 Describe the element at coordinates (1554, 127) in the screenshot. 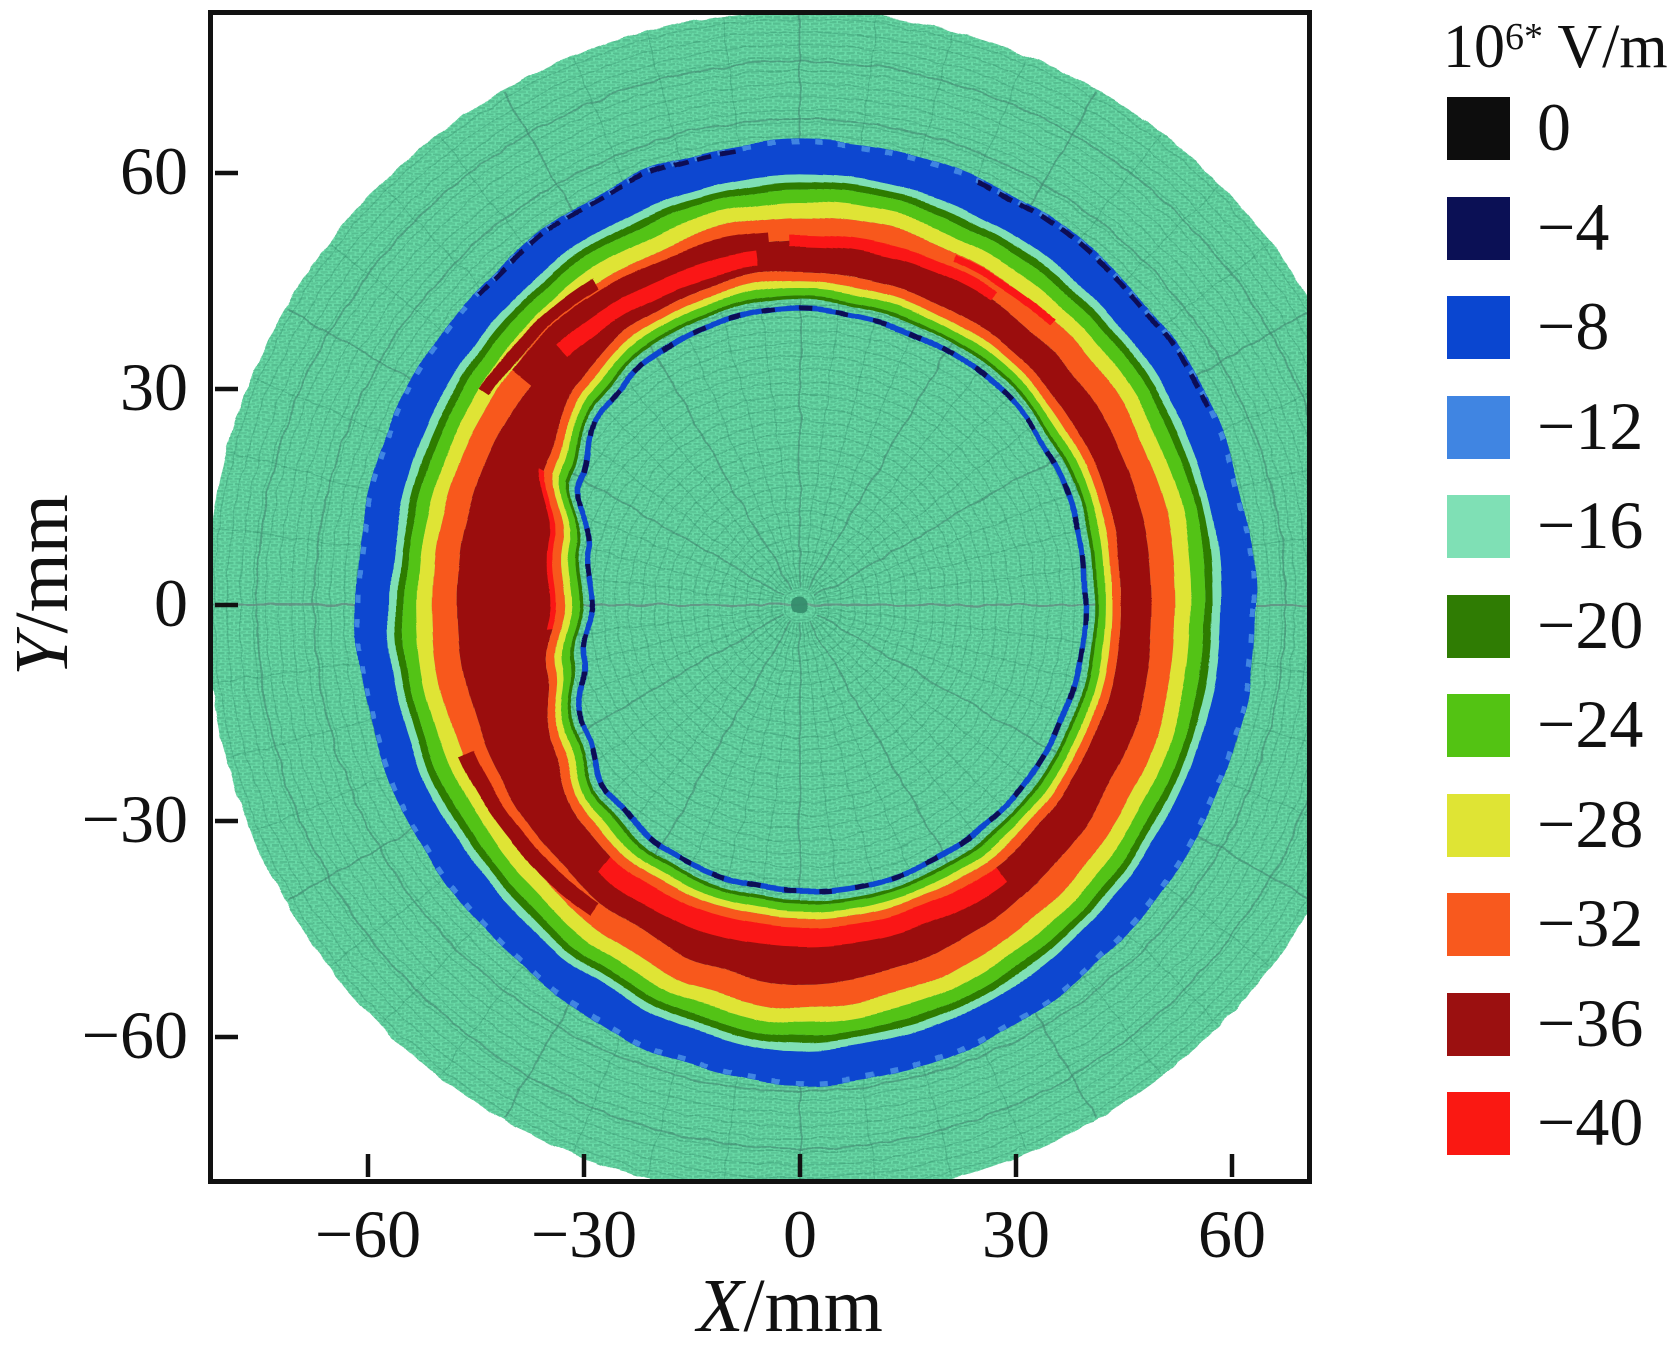

I see `legend-value: 0` at that location.